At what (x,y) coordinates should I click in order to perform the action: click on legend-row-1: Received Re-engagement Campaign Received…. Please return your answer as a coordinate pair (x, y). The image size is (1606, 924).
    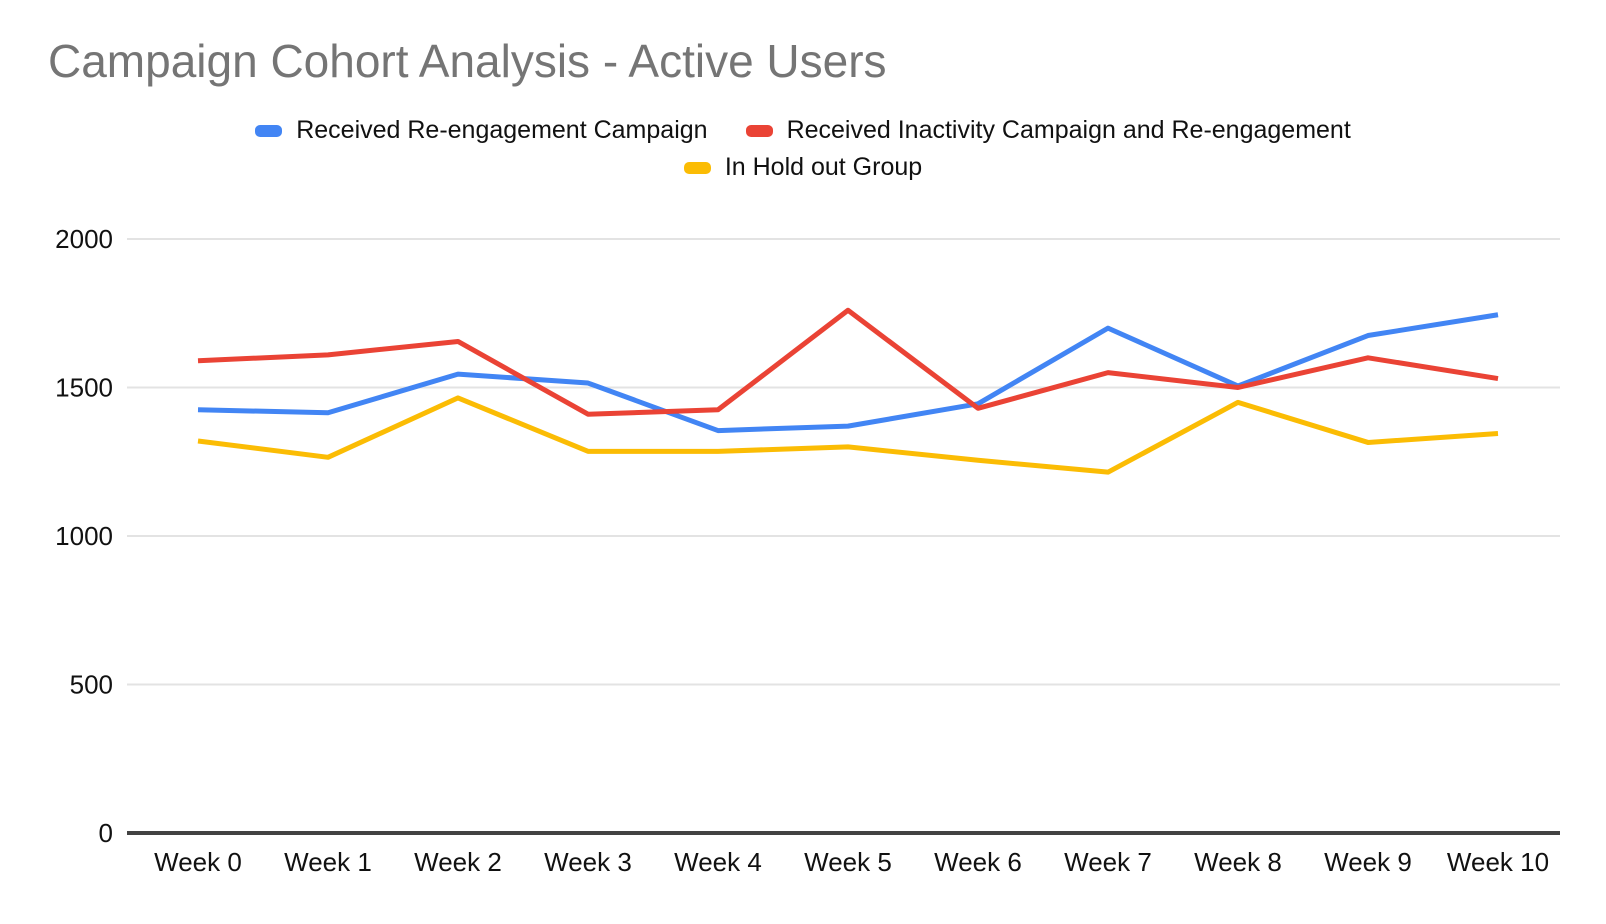
    Looking at the image, I should click on (803, 130).